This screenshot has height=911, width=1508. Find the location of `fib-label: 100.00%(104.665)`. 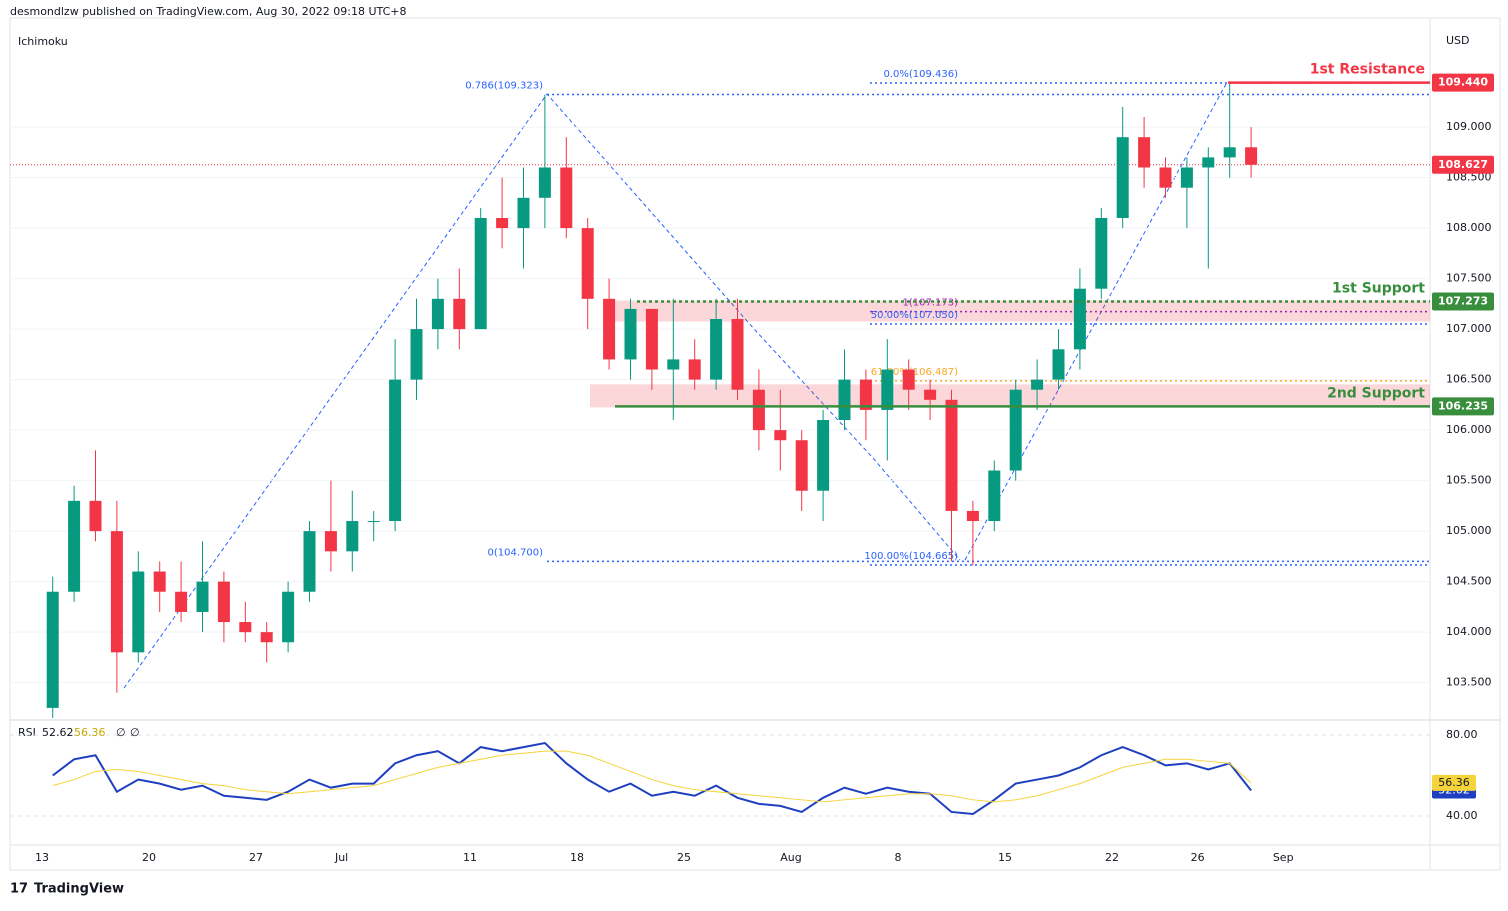

fib-label: 100.00%(104.665) is located at coordinates (911, 556).